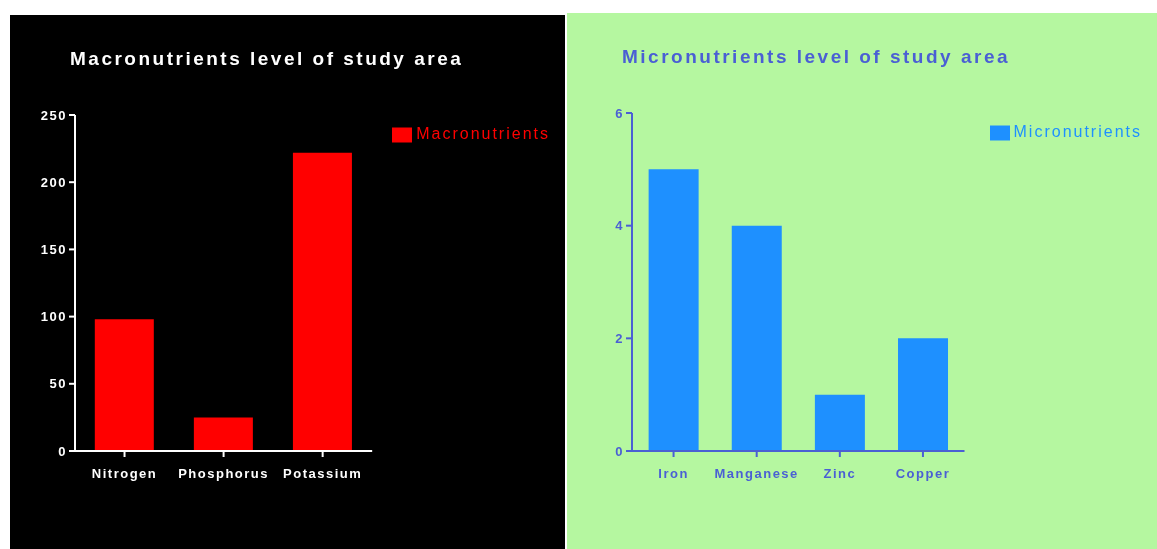 This screenshot has height=549, width=1157. Describe the element at coordinates (923, 474) in the screenshot. I see `x-tick-label: Copper` at that location.